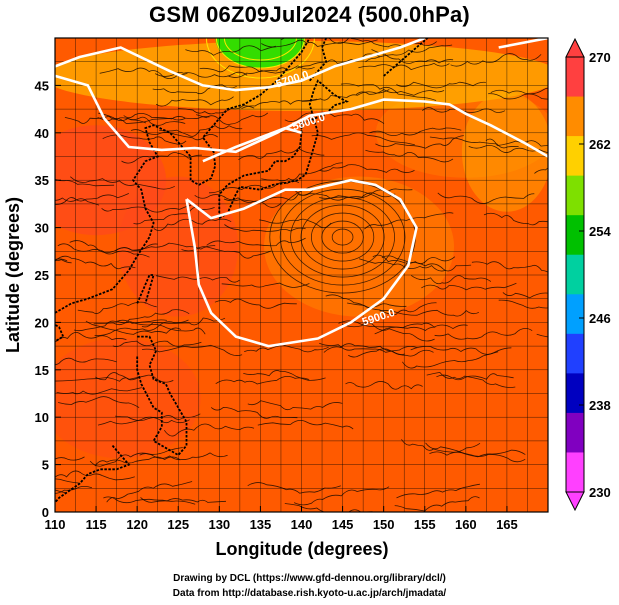  Describe the element at coordinates (600, 57) in the screenshot. I see `colorbar-tick-label: 270` at that location.